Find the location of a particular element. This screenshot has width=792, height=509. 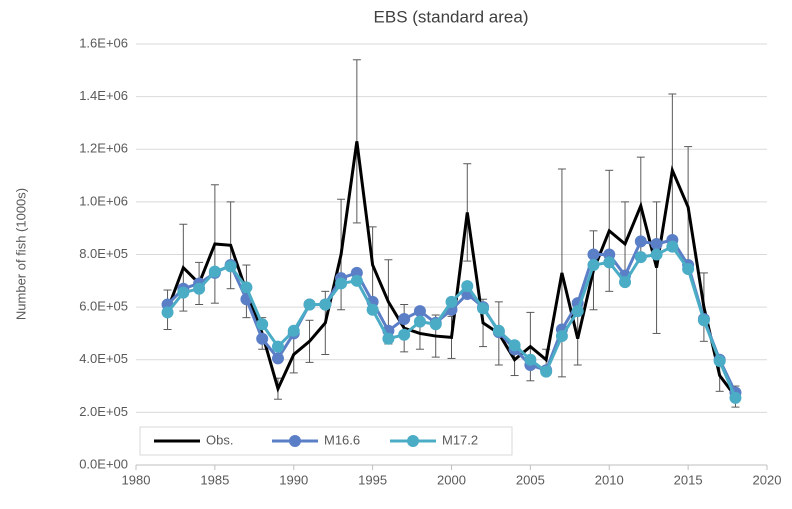

x-tick-label: 2010 is located at coordinates (609, 479).